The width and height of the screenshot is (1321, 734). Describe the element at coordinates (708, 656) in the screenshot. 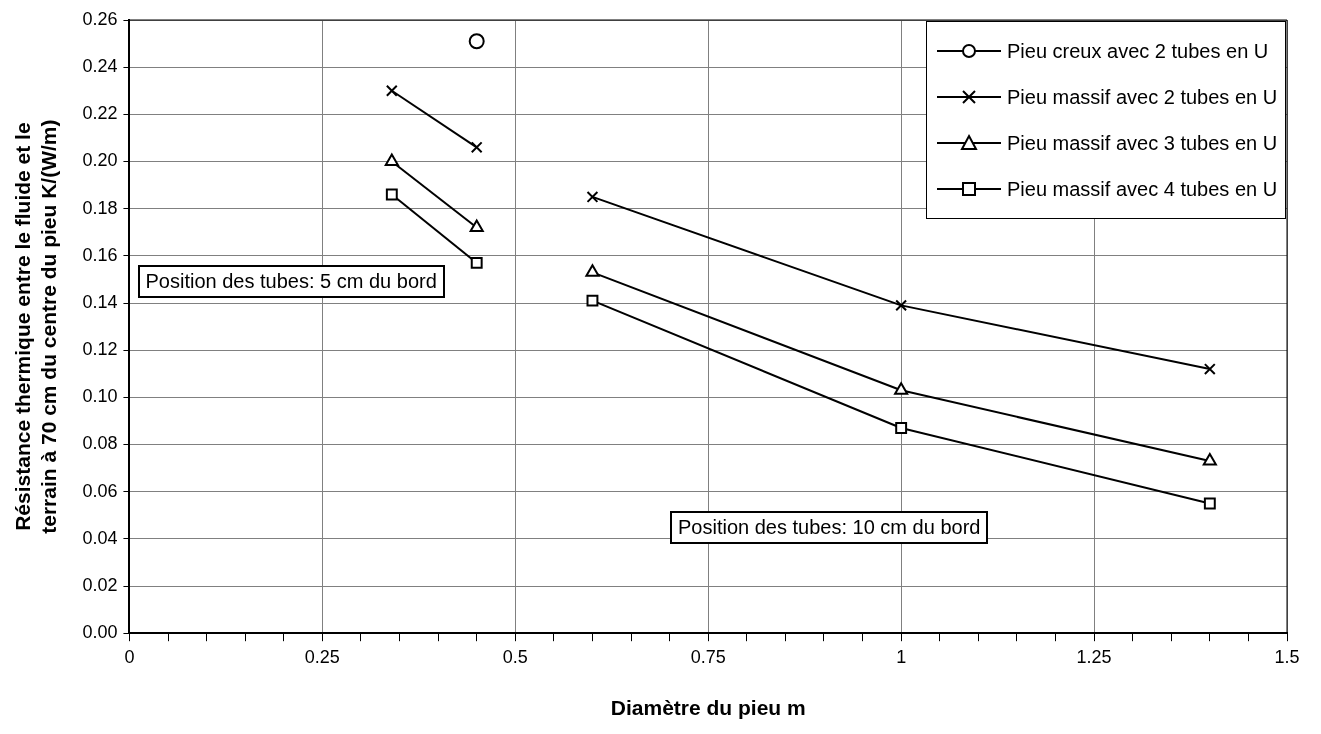

I see `x-tick-label: 0.75` at that location.